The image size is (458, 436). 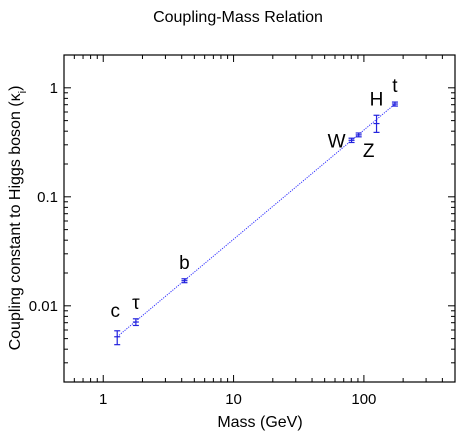 I want to click on data-point-W: W, so click(x=341, y=141).